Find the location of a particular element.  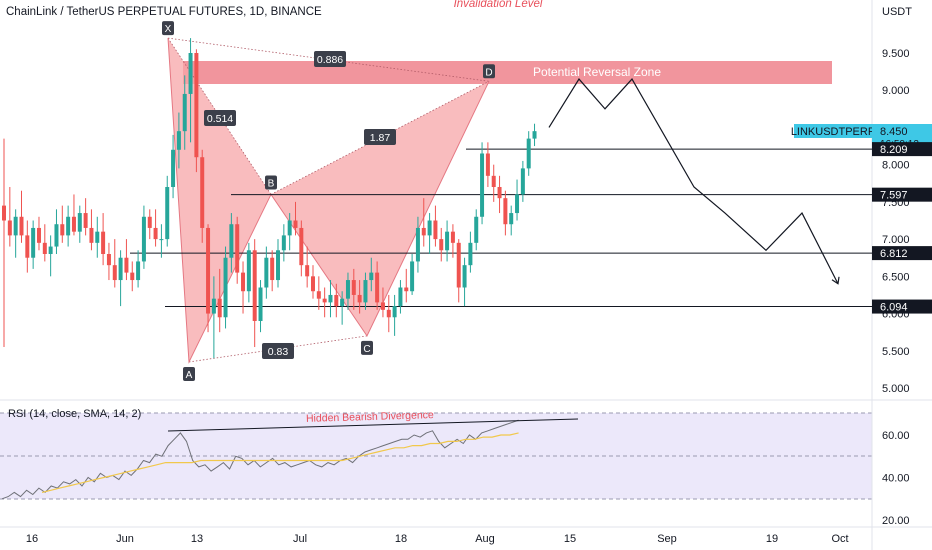

time-tick-label: 15 is located at coordinates (570, 539).